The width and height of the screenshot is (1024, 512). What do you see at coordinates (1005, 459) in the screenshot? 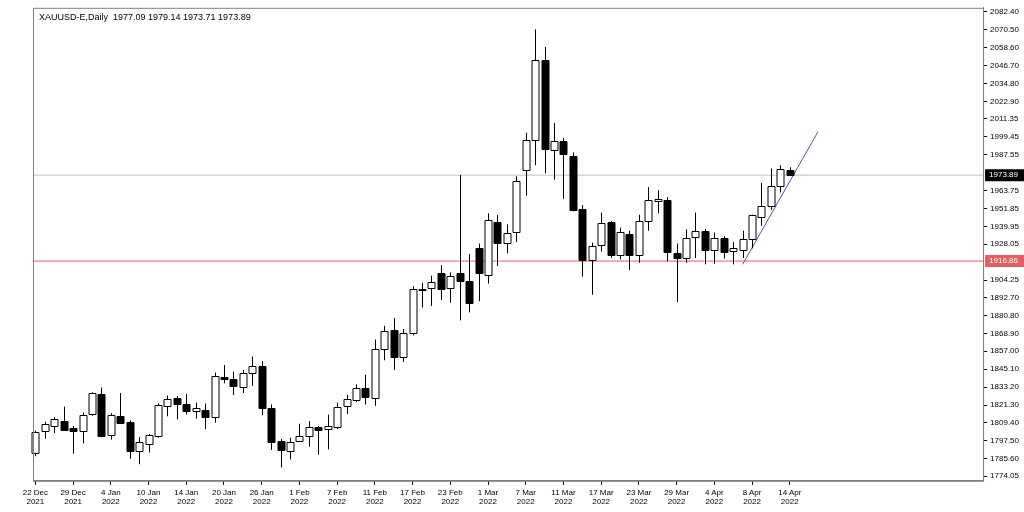
I see `y-tick-label: 1785.60` at bounding box center [1005, 459].